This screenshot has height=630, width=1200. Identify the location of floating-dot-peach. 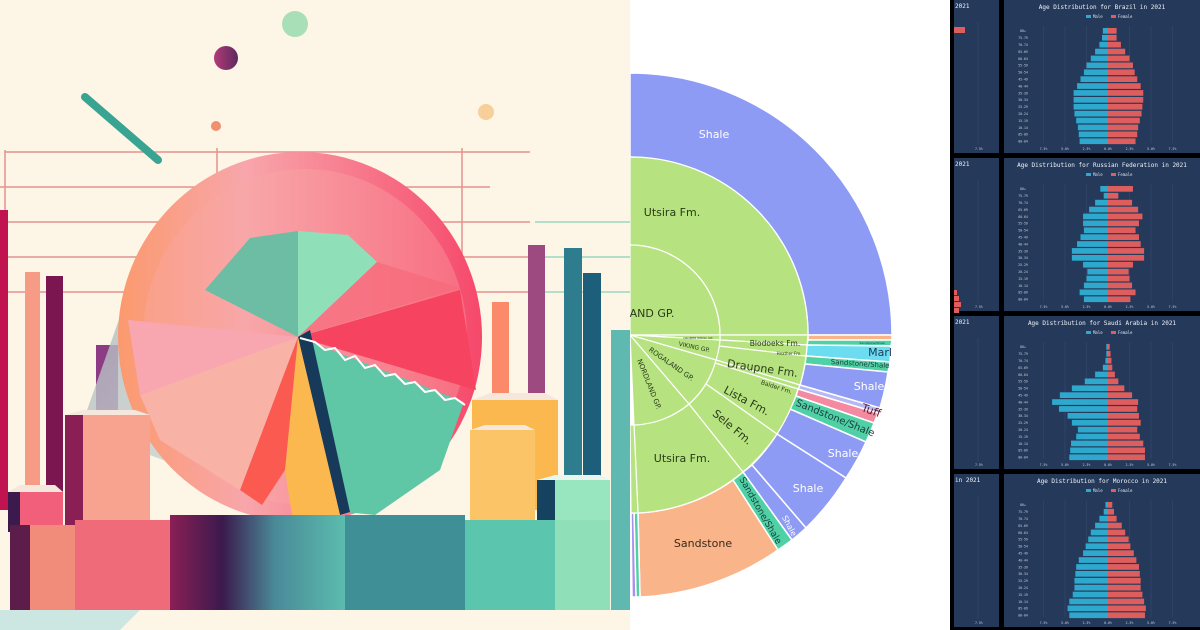
(486, 112).